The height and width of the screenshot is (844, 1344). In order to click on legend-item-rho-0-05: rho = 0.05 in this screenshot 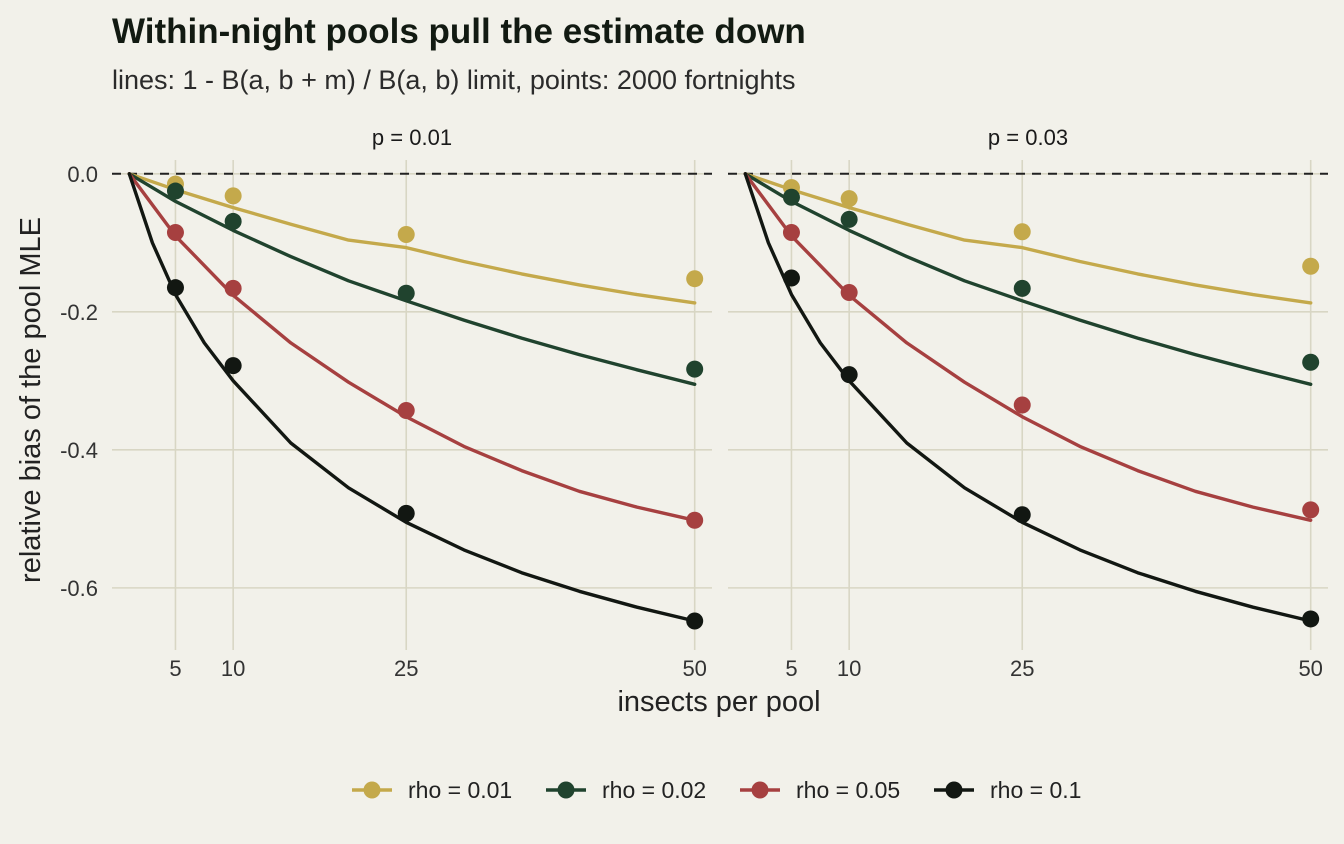, I will do `click(820, 790)`.